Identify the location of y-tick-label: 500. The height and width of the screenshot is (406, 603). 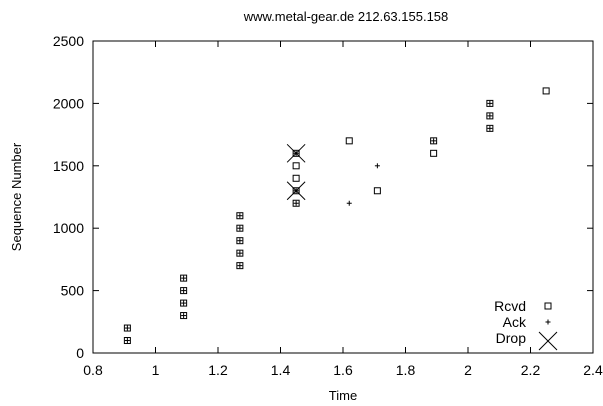
(73, 291).